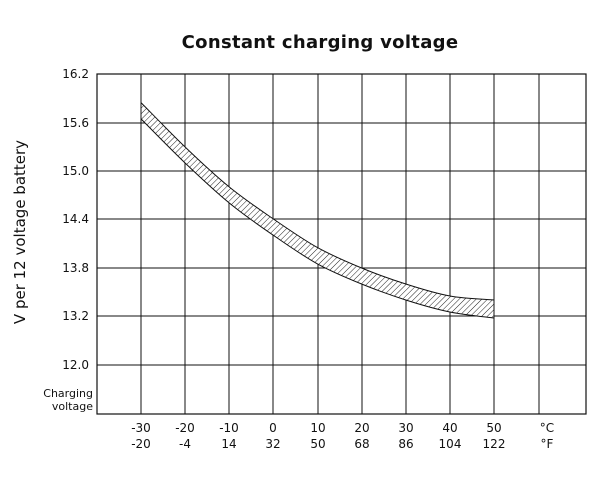 This screenshot has width=600, height=479. I want to click on x-tick-label-celsius: 40, so click(449, 428).